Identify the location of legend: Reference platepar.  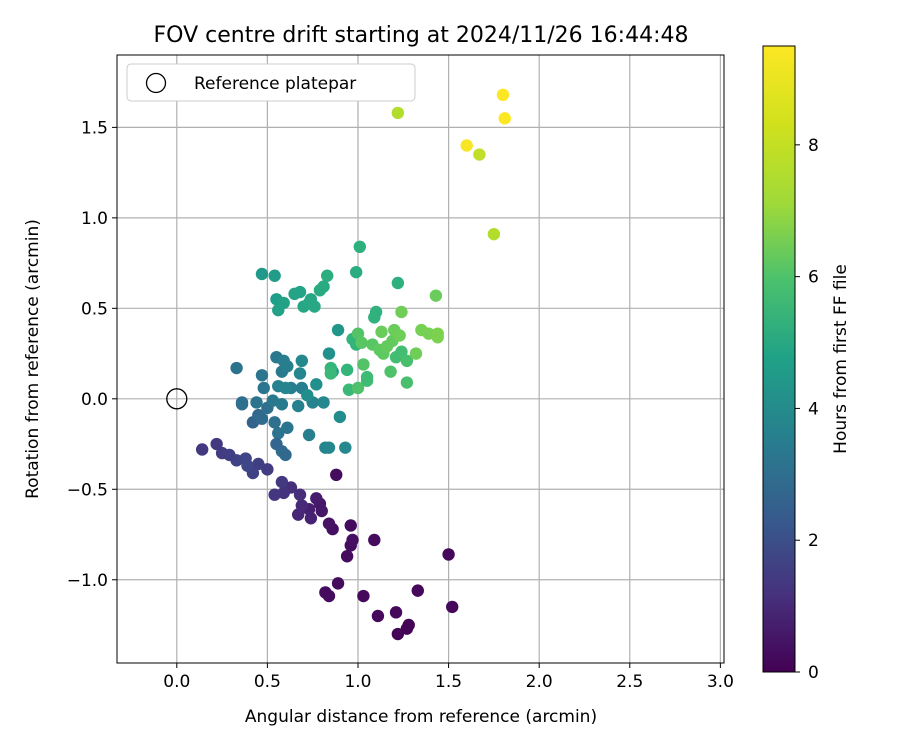
(271, 82).